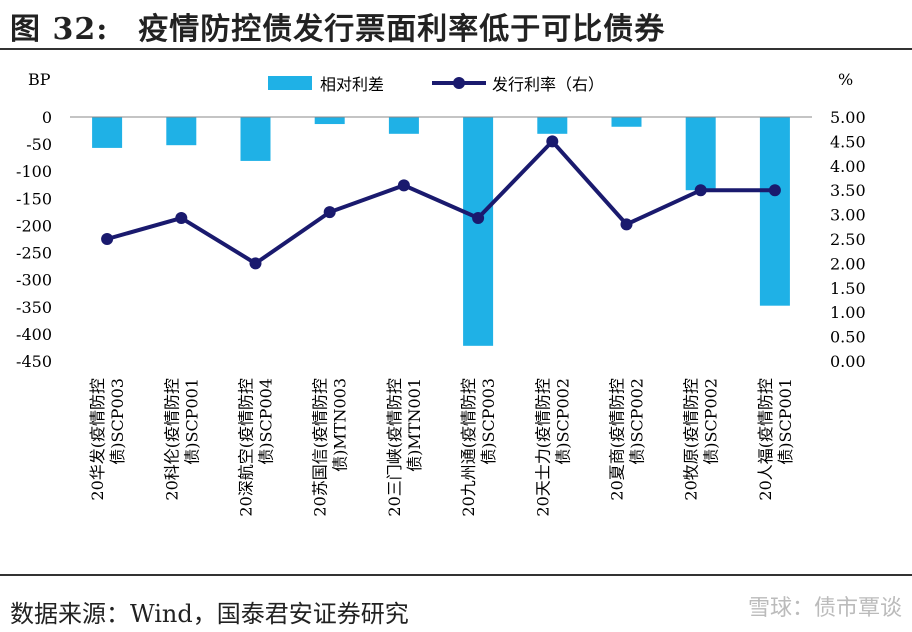 This screenshot has height=632, width=912. Describe the element at coordinates (34, 334) in the screenshot. I see `left-tick-label: -400` at that location.